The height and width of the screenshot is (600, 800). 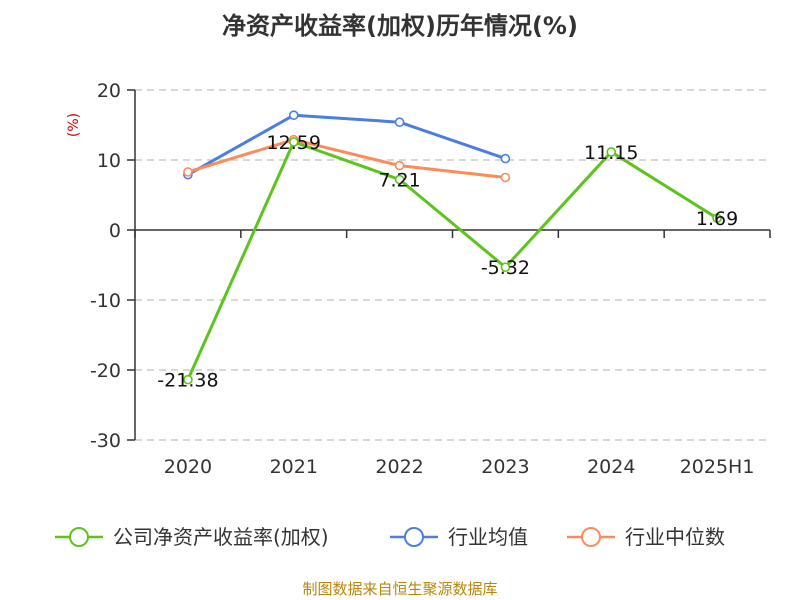 I want to click on y-tick-label: 10, so click(x=109, y=161).